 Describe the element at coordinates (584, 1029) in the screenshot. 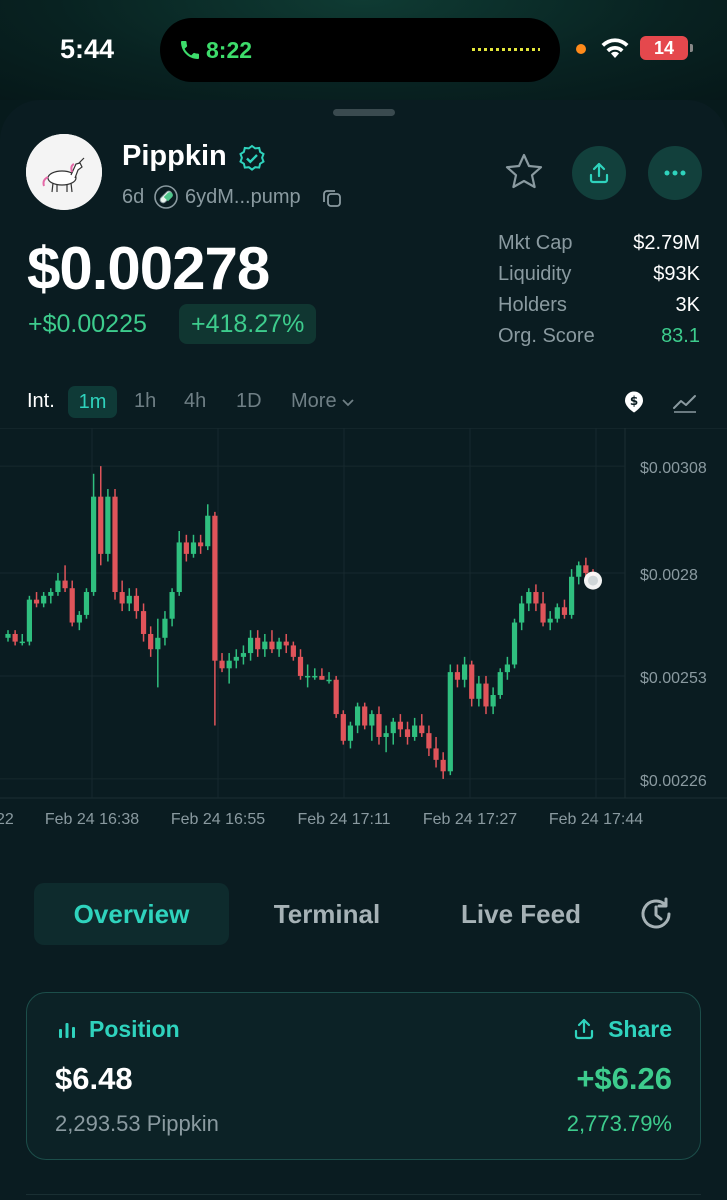

I see `share-icon` at that location.